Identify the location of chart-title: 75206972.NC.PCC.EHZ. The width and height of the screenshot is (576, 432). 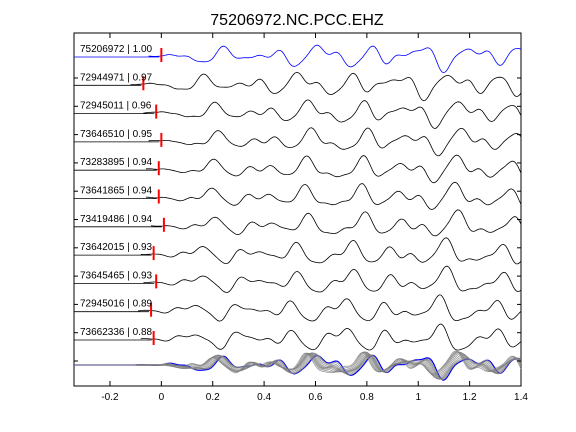
(297, 20).